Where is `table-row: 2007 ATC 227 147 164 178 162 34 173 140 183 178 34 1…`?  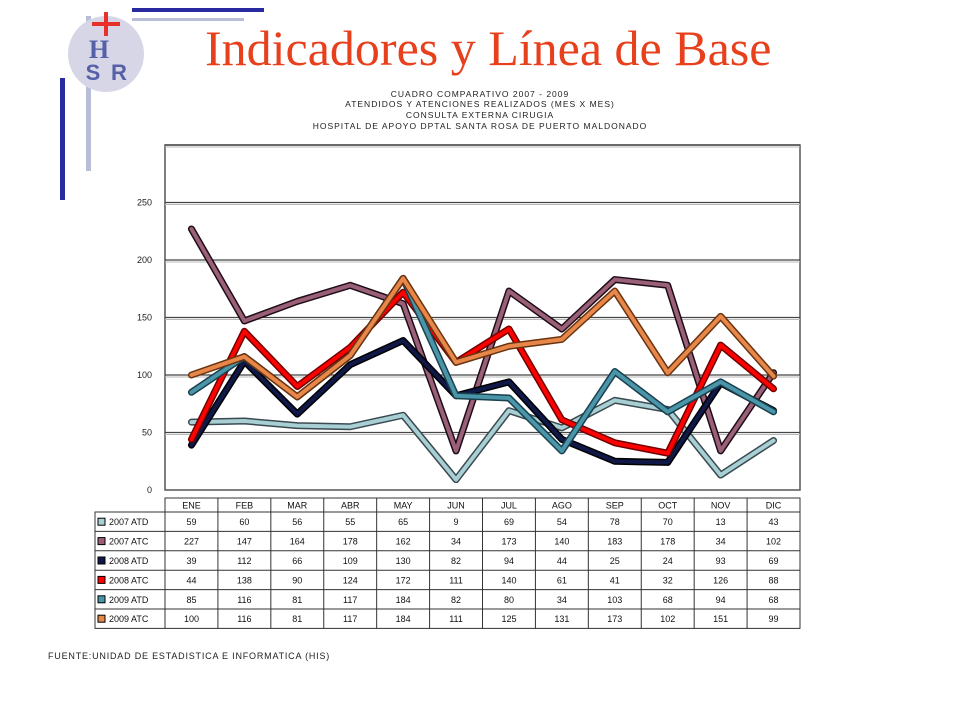 table-row: 2007 ATC 227 147 164 178 162 34 173 140 183 178 34 1… is located at coordinates (439, 542).